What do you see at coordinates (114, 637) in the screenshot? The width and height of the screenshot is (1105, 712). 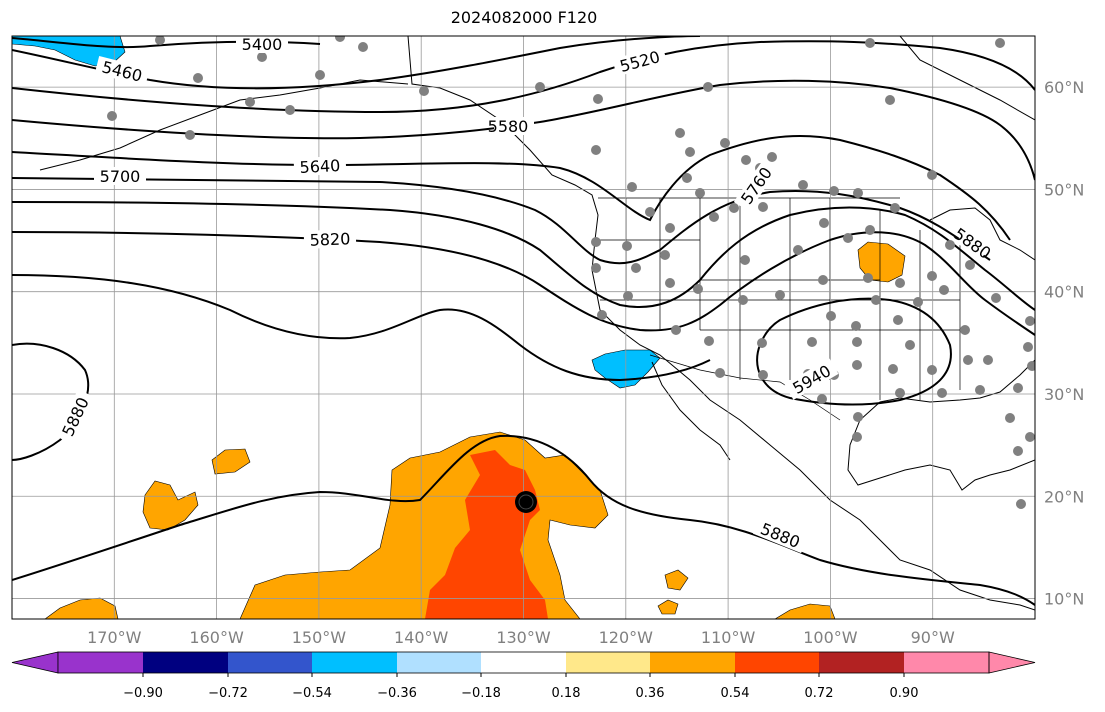 I see `lon-tick-label: 170°W` at bounding box center [114, 637].